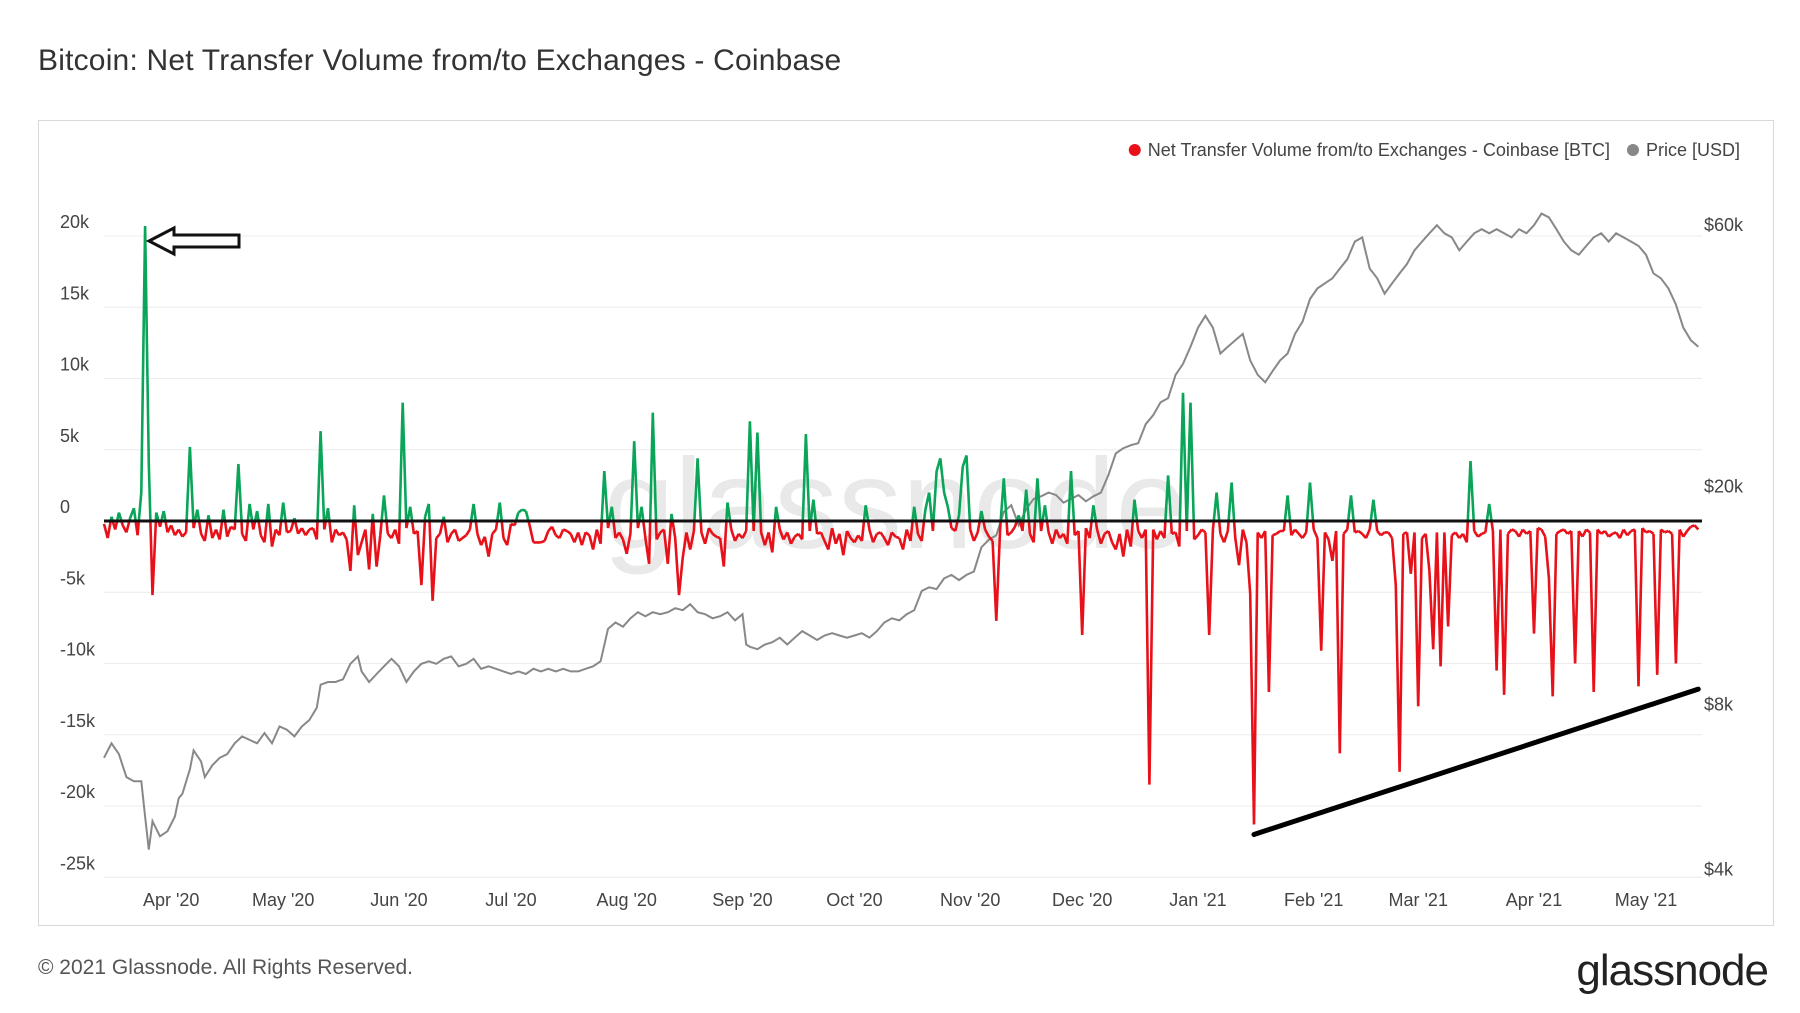  I want to click on brand-logo: glassnode, so click(1672, 970).